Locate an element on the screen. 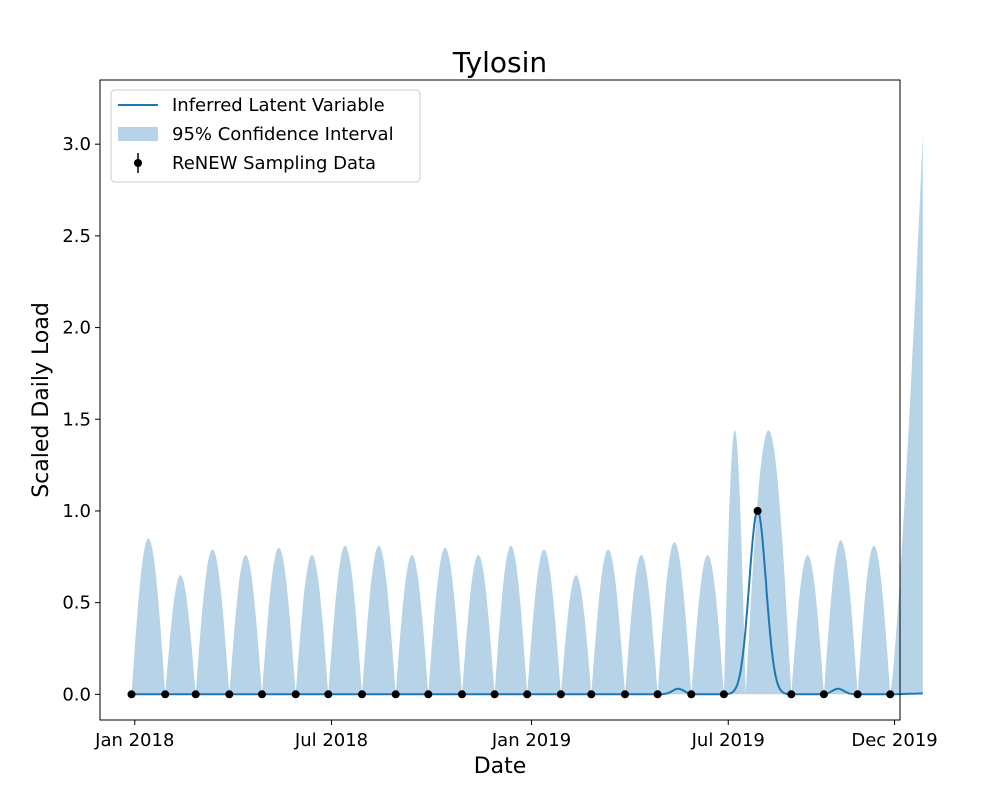 The image size is (1000, 800). legend-label-band: 95% Confidence Interval is located at coordinates (283, 134).